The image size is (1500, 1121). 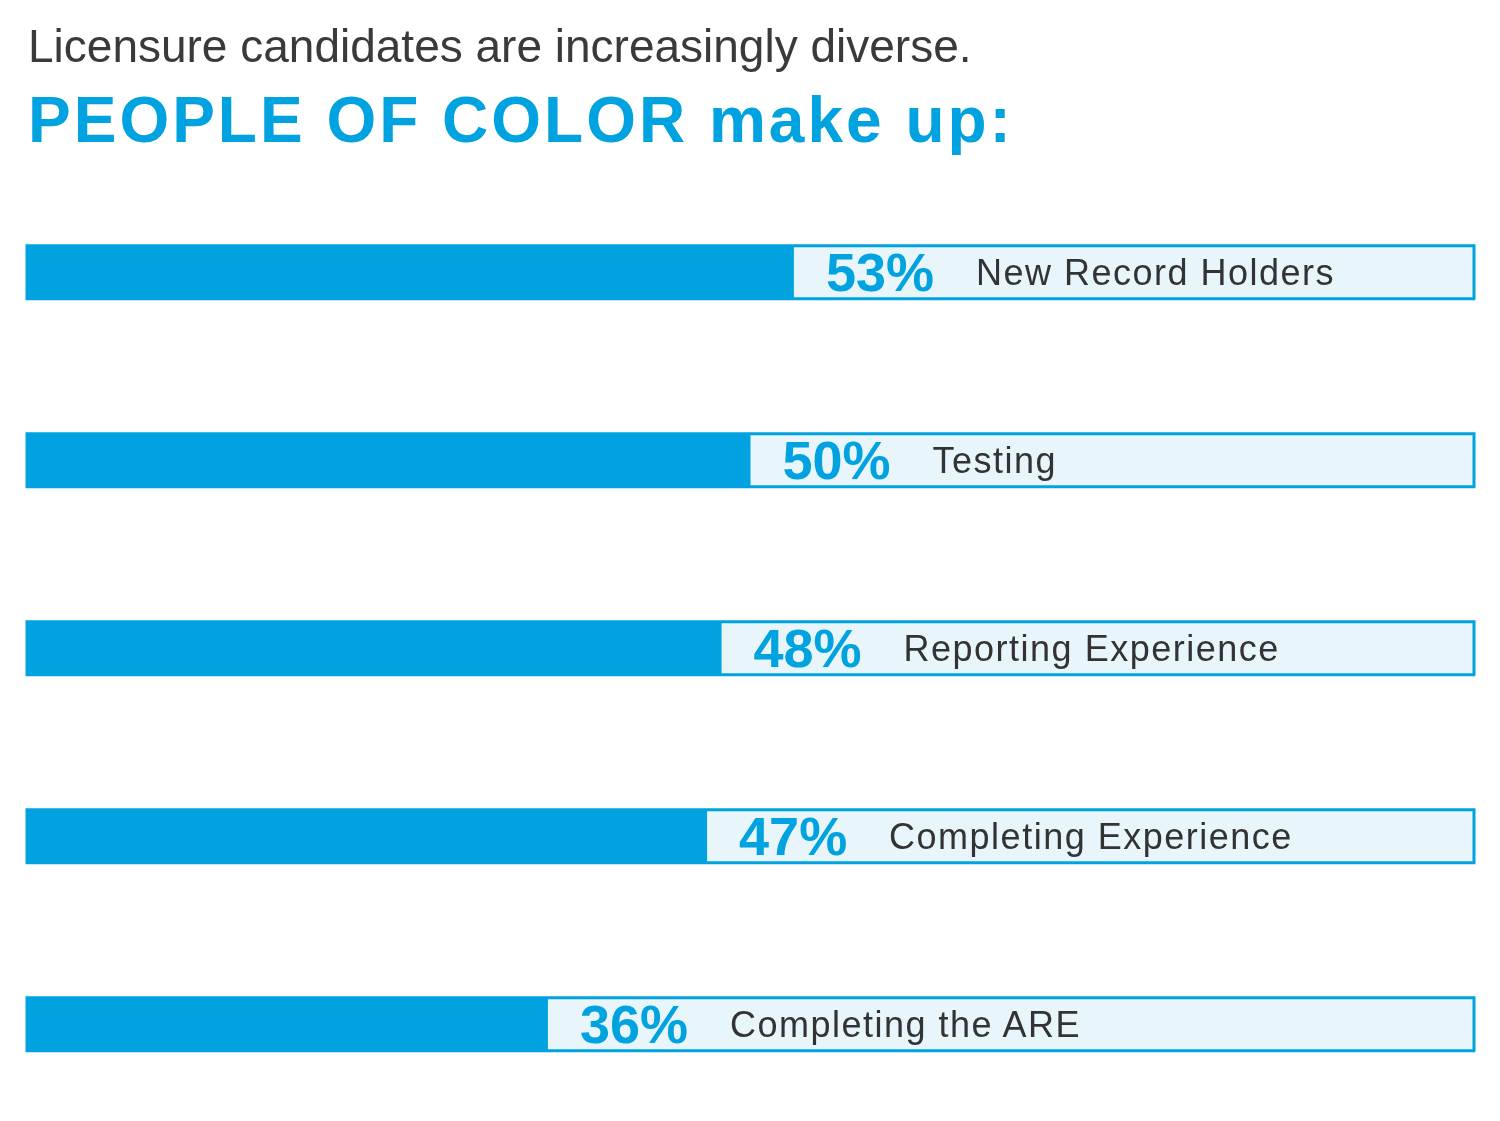 I want to click on data-label: 48%, so click(x=807, y=648).